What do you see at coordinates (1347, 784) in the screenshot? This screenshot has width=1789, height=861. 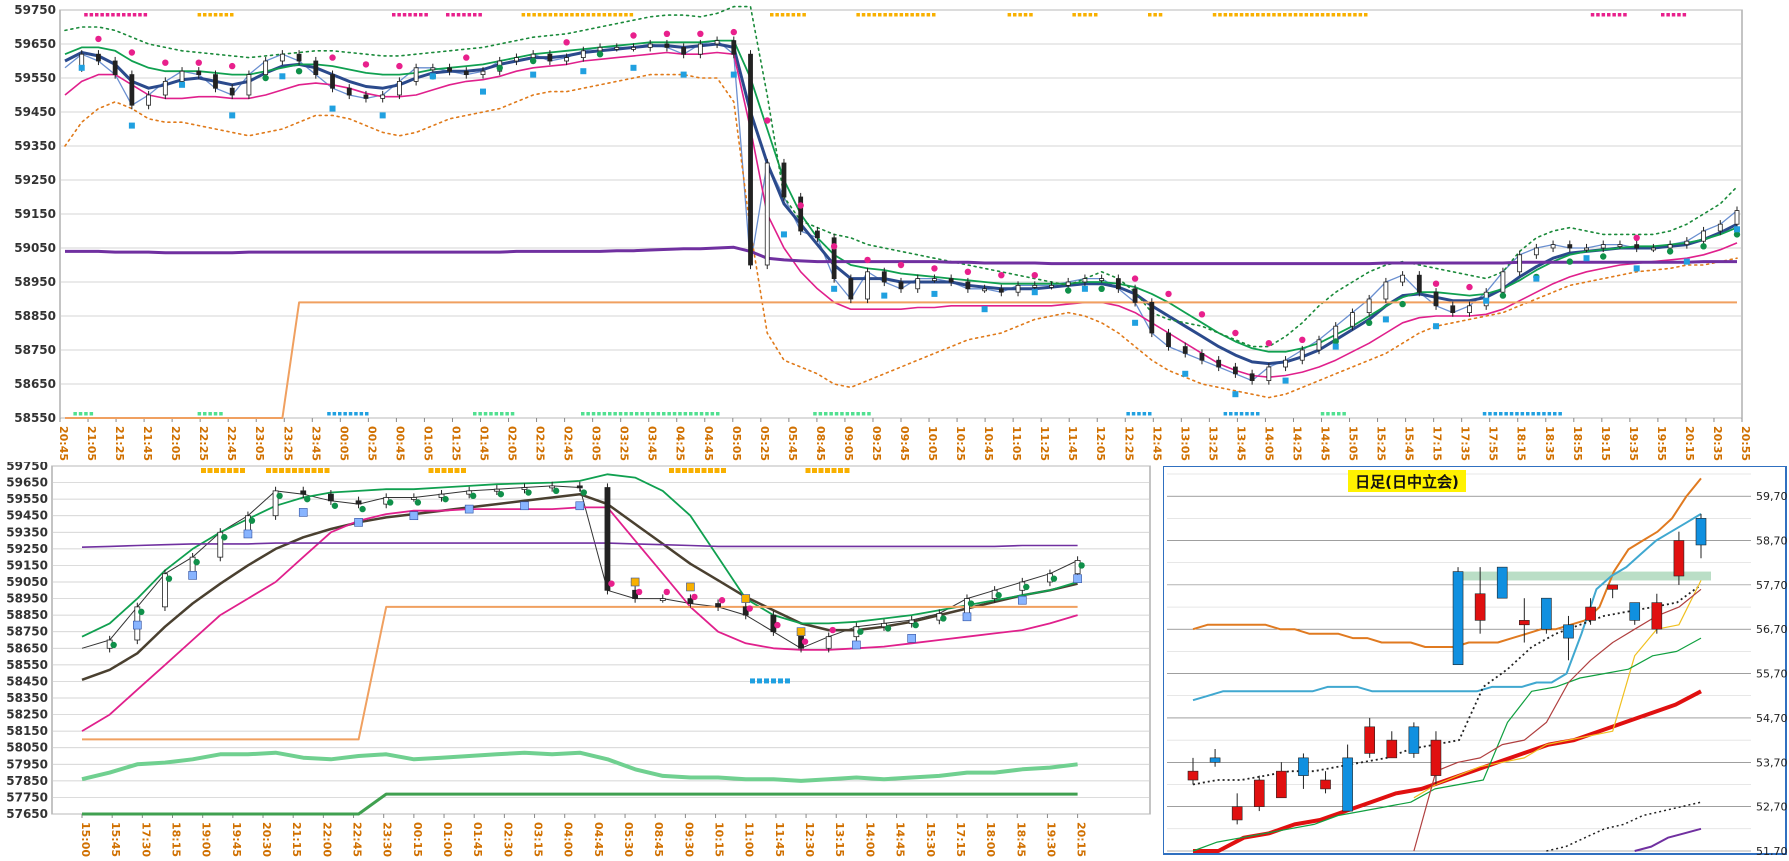 I see `daily-candle-bull` at bounding box center [1347, 784].